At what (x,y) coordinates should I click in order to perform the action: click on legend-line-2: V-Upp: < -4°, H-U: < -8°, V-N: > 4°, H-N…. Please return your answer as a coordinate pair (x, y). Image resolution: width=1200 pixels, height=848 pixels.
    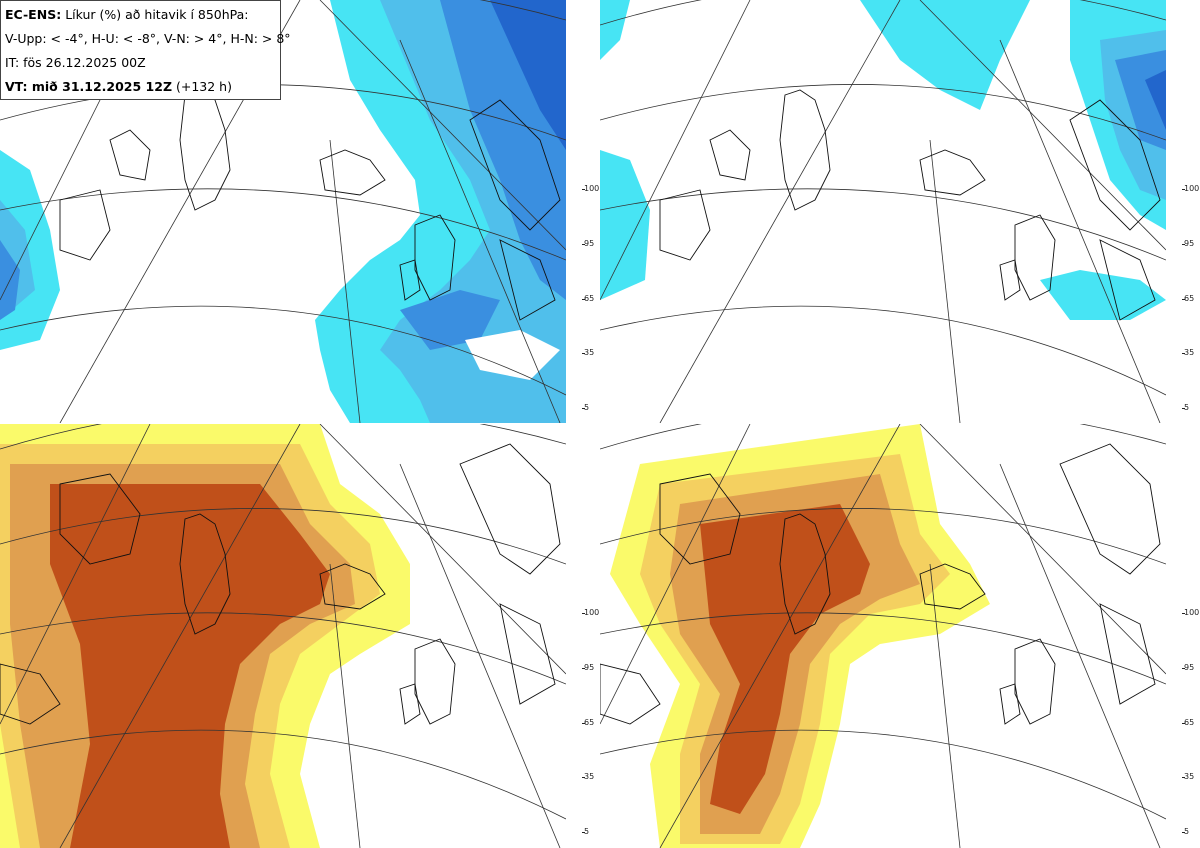
    Looking at the image, I should click on (148, 38).